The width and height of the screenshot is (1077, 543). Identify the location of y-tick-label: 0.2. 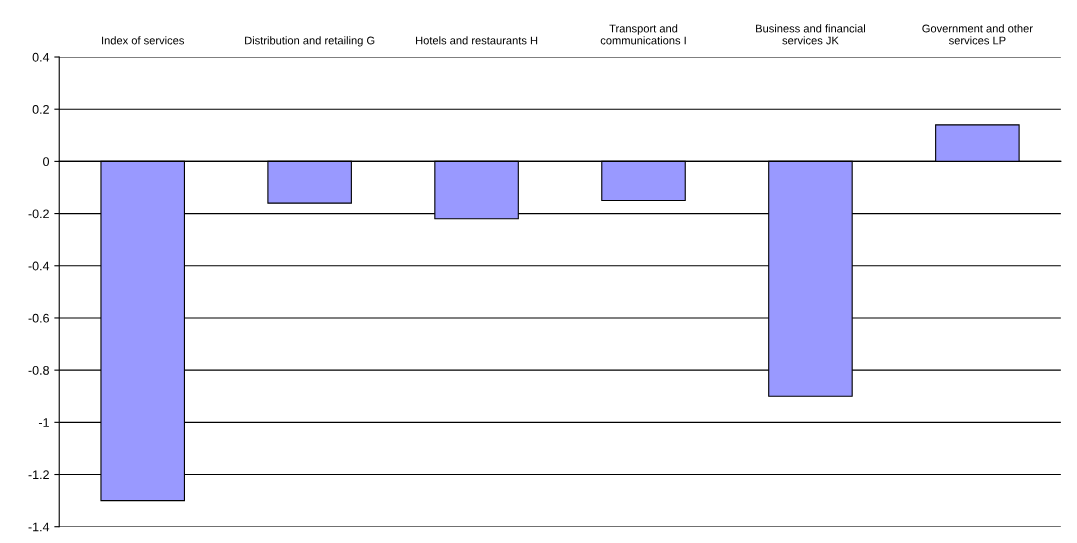
(40, 109).